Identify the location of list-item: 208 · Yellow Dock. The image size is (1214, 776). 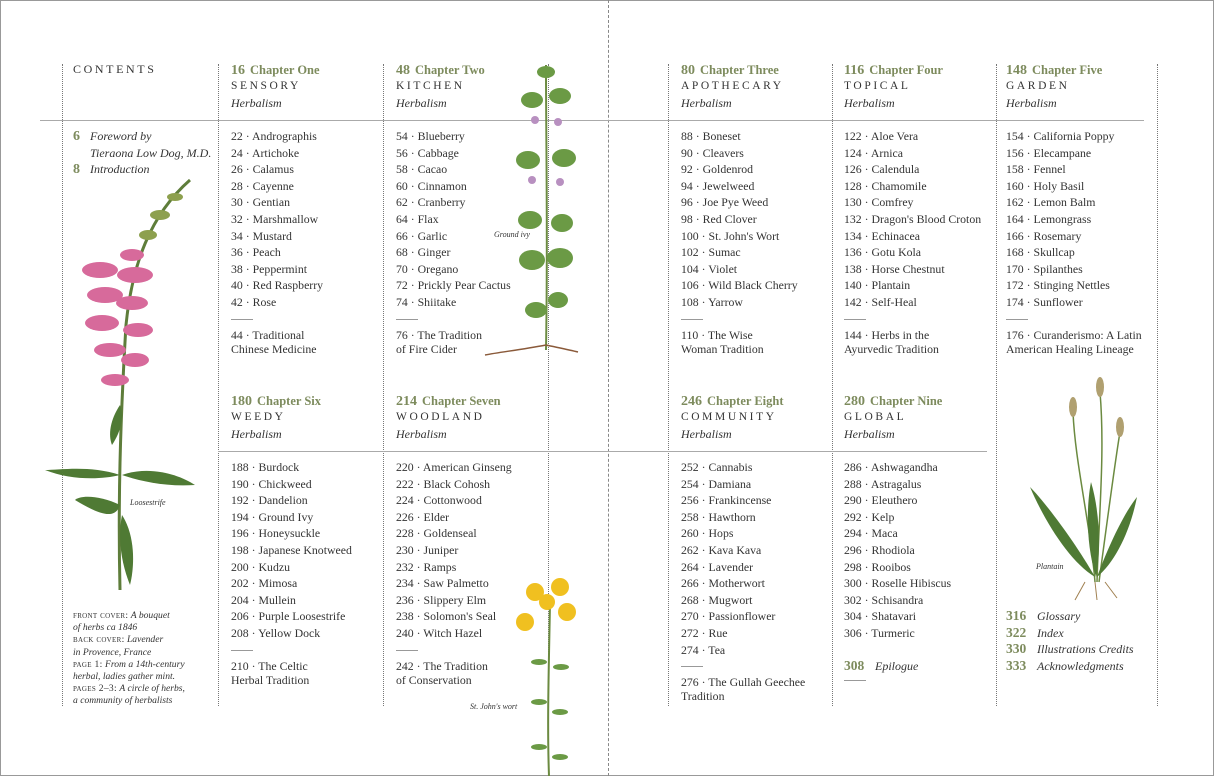
(276, 632).